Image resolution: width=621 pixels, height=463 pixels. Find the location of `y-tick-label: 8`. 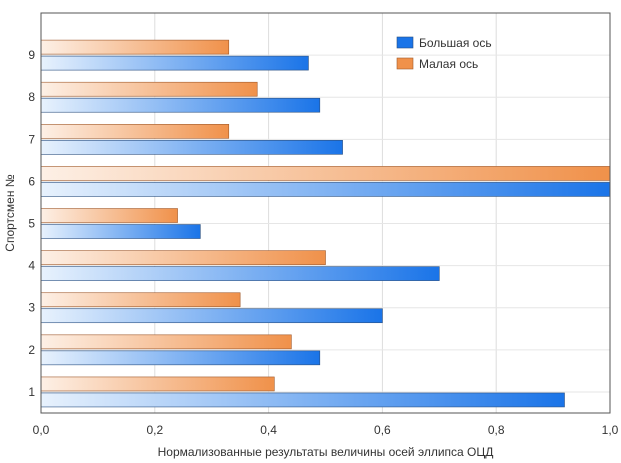

y-tick-label: 8 is located at coordinates (31, 97).